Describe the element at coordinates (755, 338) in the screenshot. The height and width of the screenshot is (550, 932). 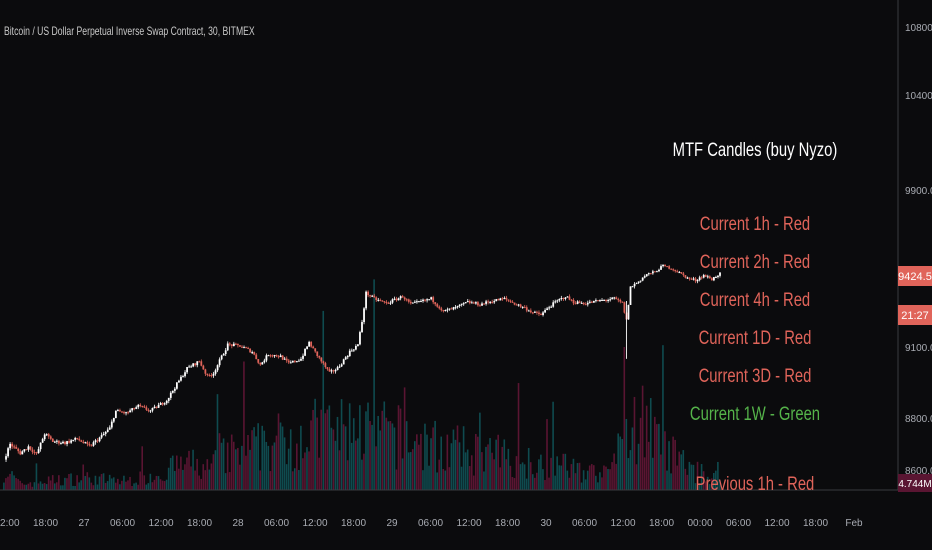
I see `row-current-1d: Current 1D - Red` at that location.